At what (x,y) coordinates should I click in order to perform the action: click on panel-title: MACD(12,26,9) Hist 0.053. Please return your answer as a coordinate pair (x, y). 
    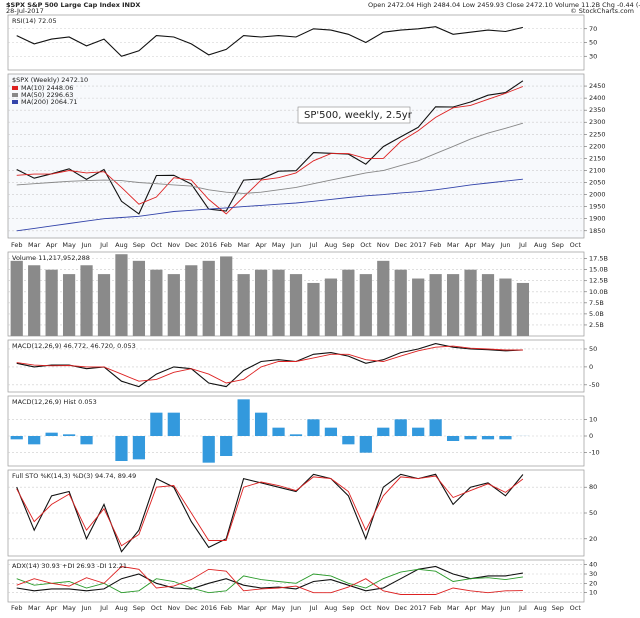
    Looking at the image, I should click on (54, 402).